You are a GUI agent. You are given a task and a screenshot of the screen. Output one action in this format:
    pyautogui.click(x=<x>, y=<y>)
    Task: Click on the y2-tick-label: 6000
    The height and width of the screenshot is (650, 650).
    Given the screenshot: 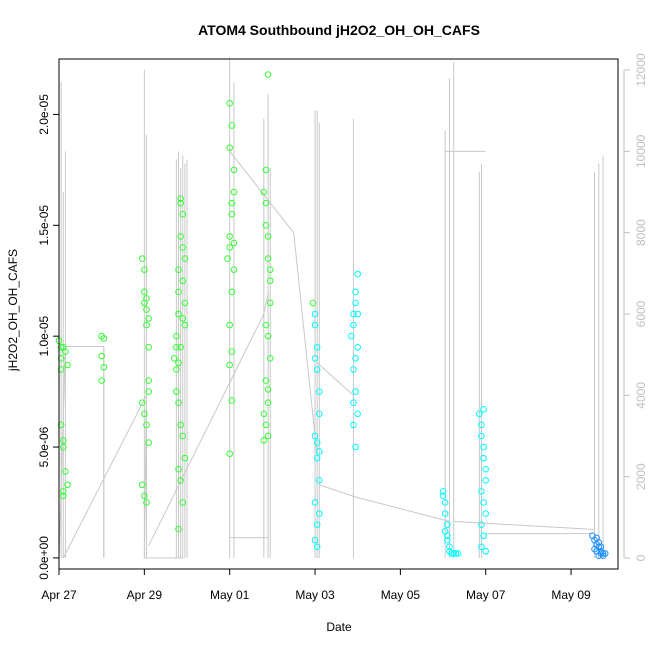 What is the action you would take?
    pyautogui.click(x=641, y=313)
    